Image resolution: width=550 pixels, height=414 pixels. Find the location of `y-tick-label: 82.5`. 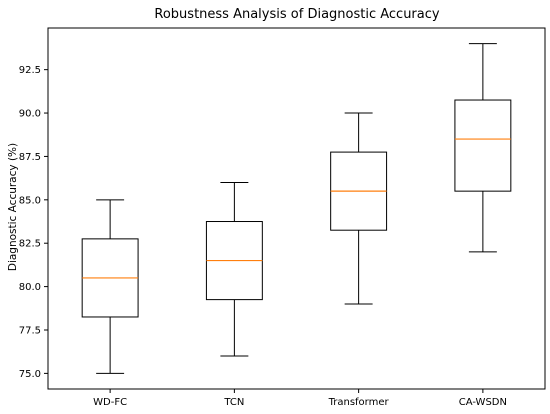

y-tick-label: 82.5 is located at coordinates (30, 244).